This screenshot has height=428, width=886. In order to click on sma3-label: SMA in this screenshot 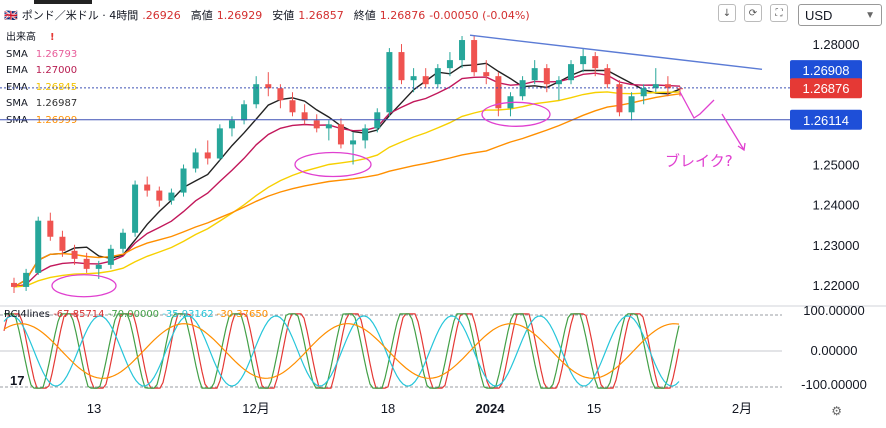, I will do `click(17, 120)`.